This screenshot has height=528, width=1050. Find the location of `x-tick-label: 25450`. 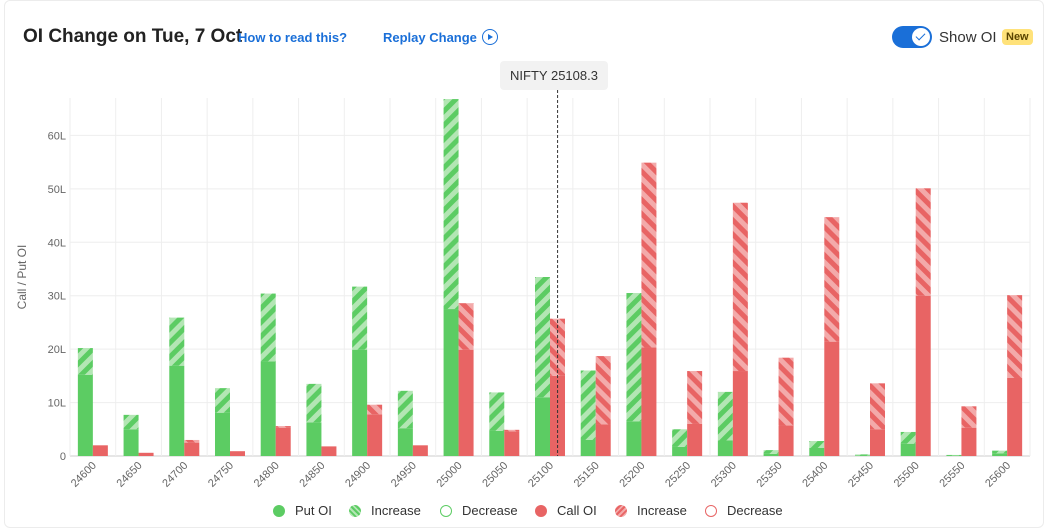

x-tick-label: 25450 is located at coordinates (861, 475).